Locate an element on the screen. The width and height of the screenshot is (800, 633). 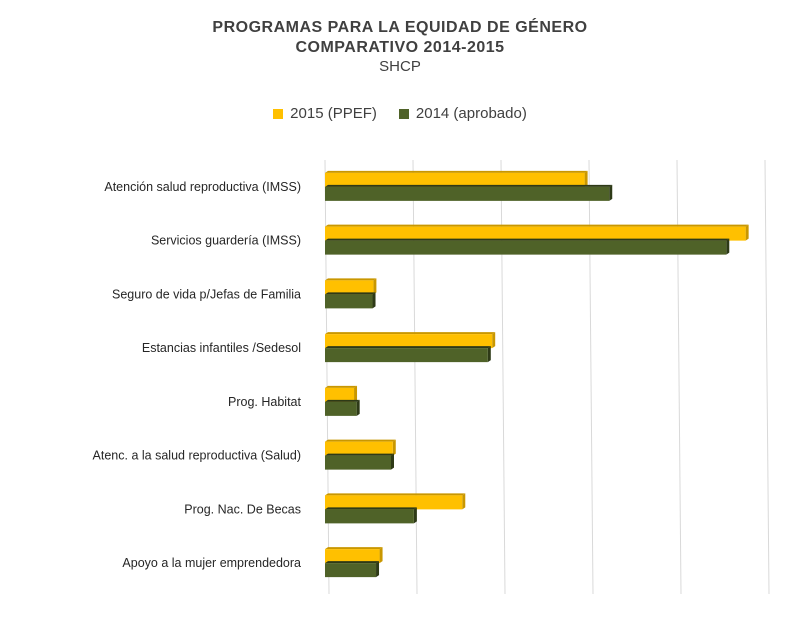
chart-title: PROGRAMAS PARA LA EQUIDAD DE GÉNERO is located at coordinates (400, 27).